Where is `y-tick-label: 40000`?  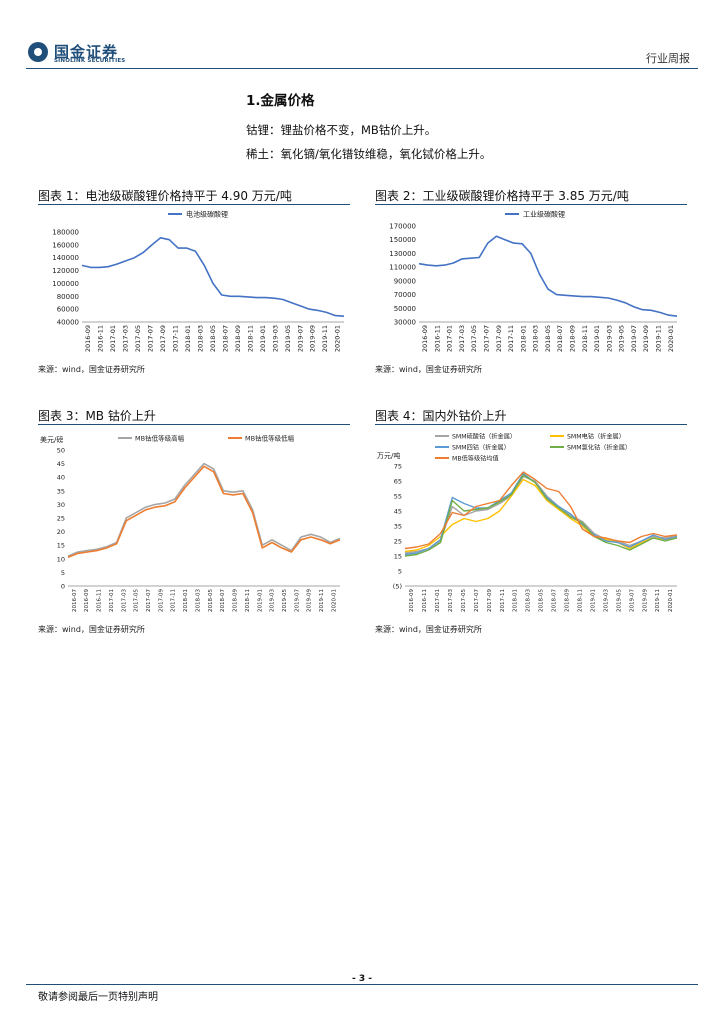 y-tick-label: 40000 is located at coordinates (68, 323).